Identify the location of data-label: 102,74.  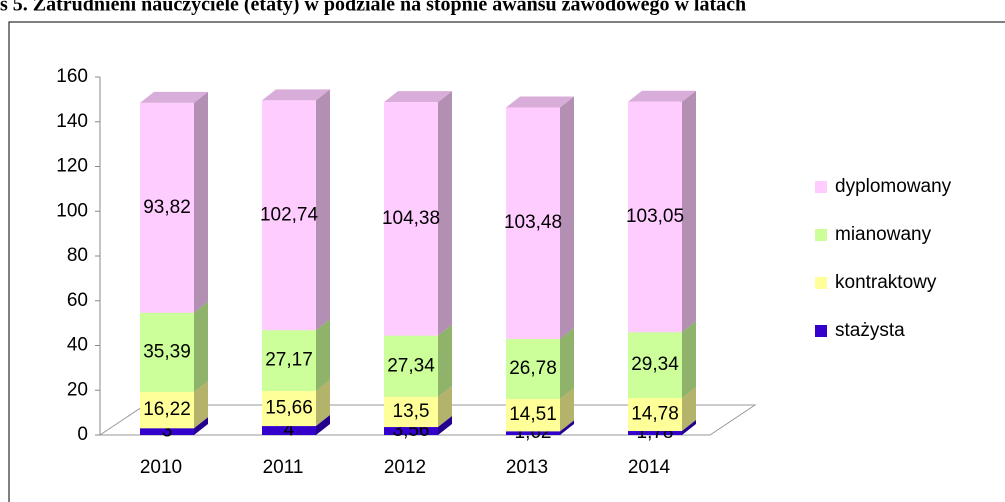
(289, 214).